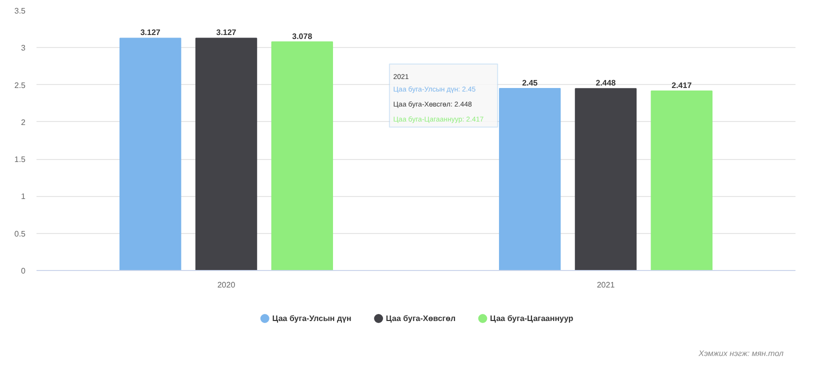 Image resolution: width=825 pixels, height=369 pixels. I want to click on data-label: 2.45, so click(530, 83).